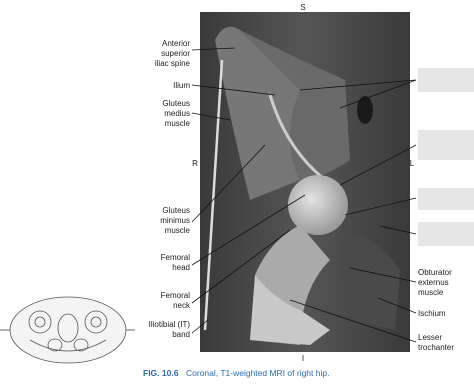 The image size is (474, 391). Describe the element at coordinates (177, 113) in the screenshot. I see `label: medius` at that location.